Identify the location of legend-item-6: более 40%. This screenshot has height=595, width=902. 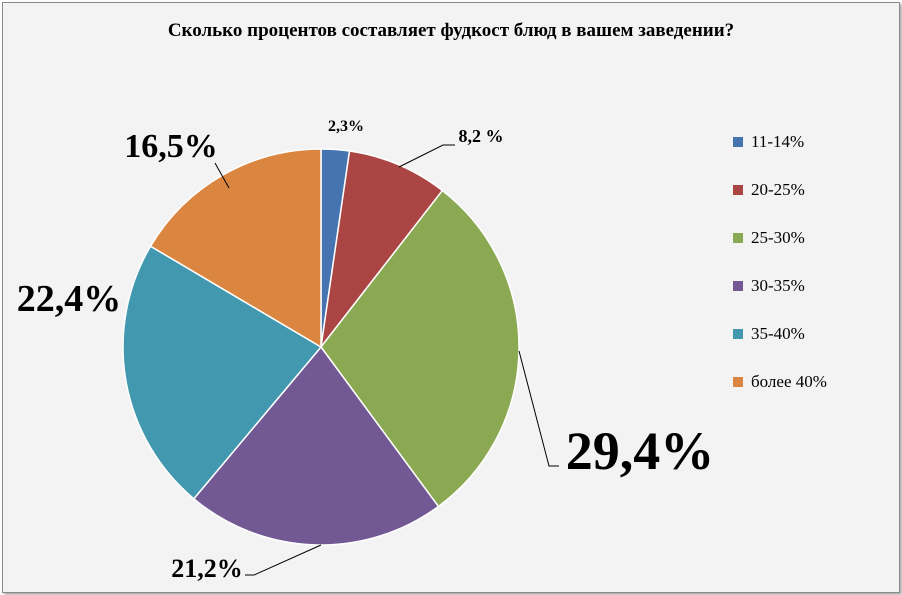
(780, 382).